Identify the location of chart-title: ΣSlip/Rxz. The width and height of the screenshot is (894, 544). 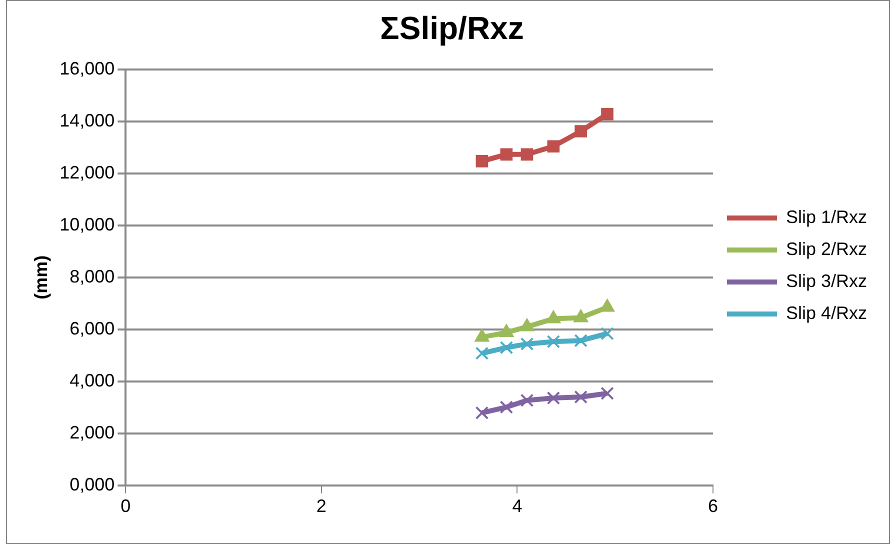
(452, 28).